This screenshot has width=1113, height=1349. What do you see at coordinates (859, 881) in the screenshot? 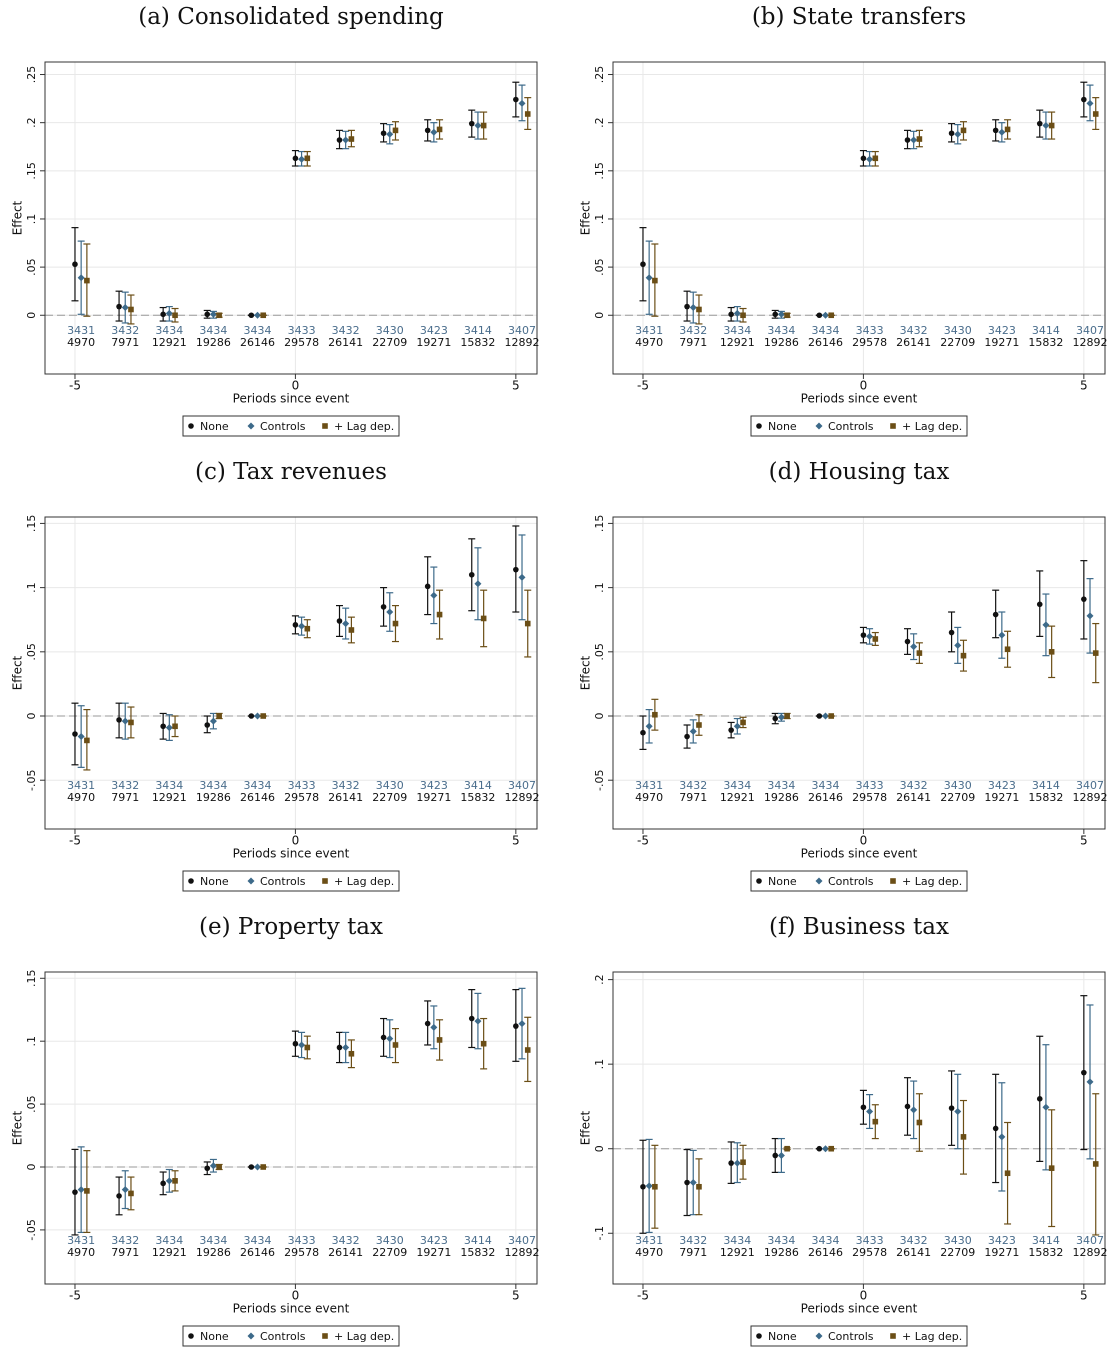
I see `legend-box` at bounding box center [859, 881].